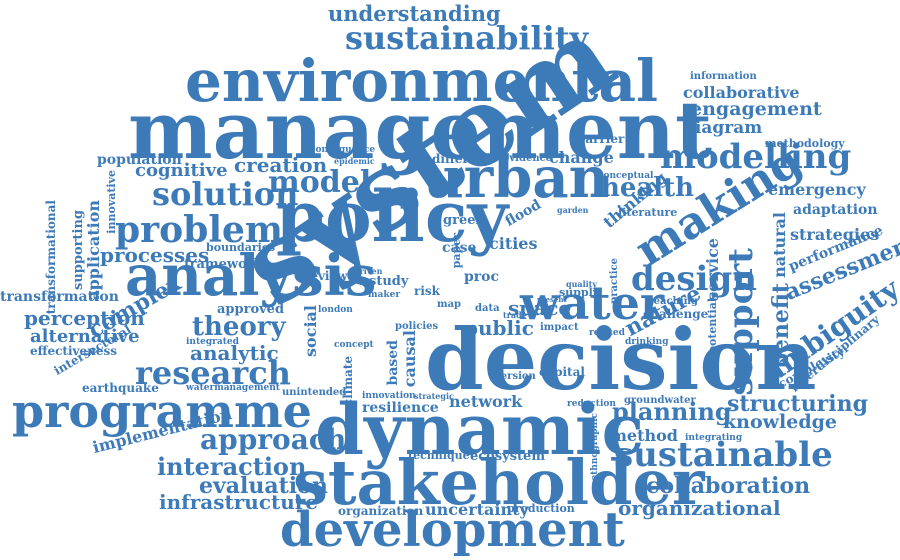  What do you see at coordinates (591, 404) in the screenshot?
I see `word-reduction: reduction` at bounding box center [591, 404].